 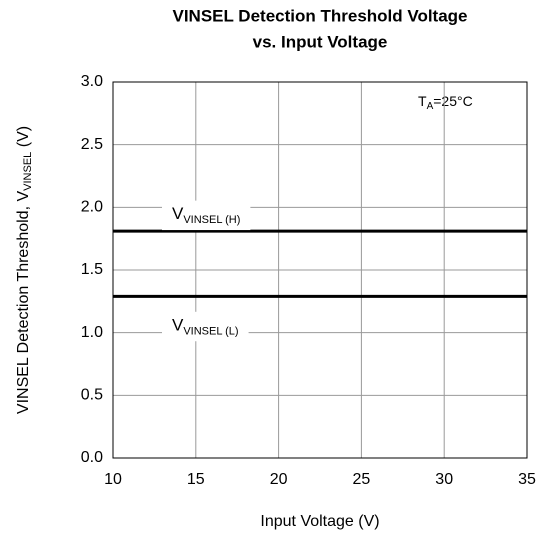 What do you see at coordinates (527, 479) in the screenshot?
I see `x-tick-label: 35` at bounding box center [527, 479].